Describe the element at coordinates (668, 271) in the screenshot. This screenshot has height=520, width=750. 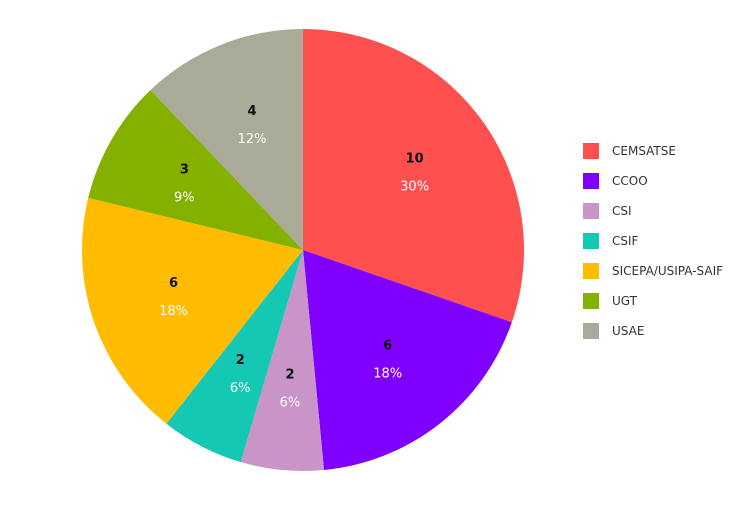
I see `legend-label: SICEPA/USIPA-SAIF` at that location.